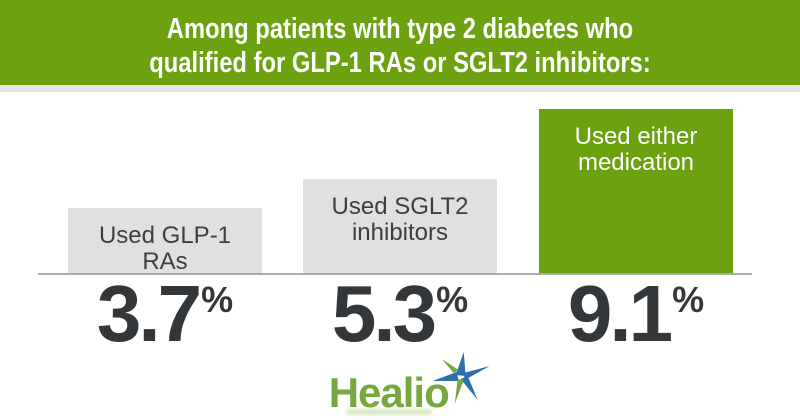  Describe the element at coordinates (149, 313) in the screenshot. I see `value-number: 3.7` at that location.